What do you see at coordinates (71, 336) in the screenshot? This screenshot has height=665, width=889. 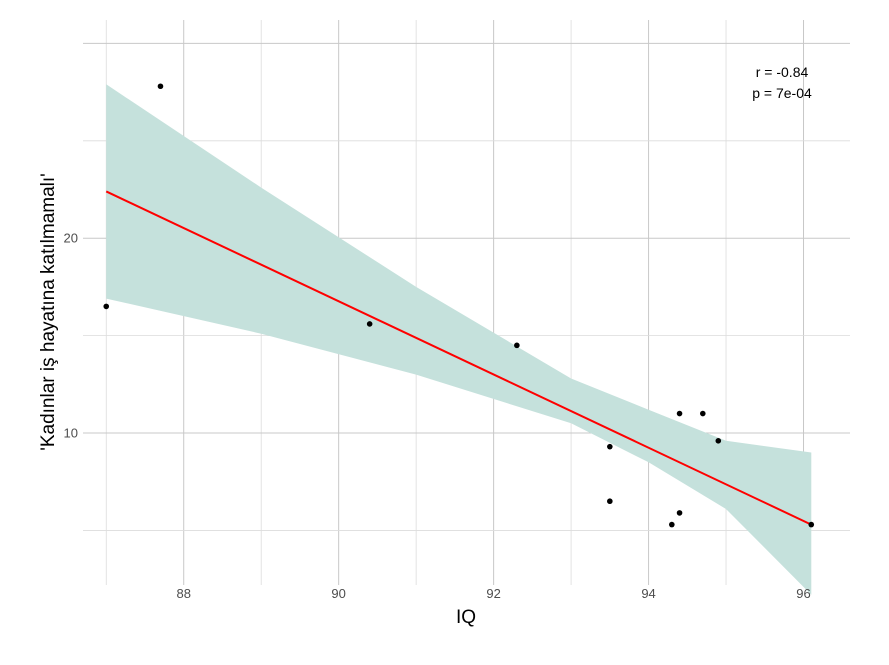 I see `y-tick-labels: 10 20` at bounding box center [71, 336].